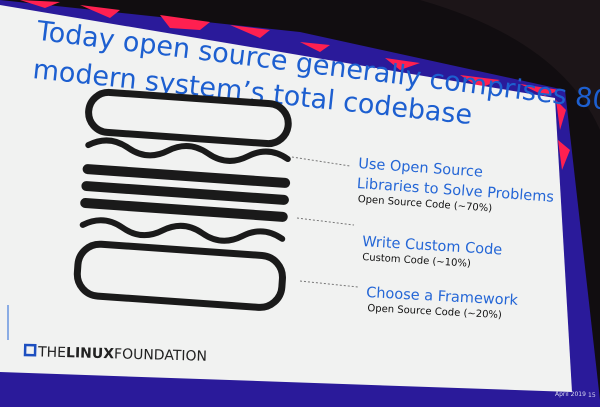 This screenshot has height=407, width=600. Describe the element at coordinates (570, 394) in the screenshot. I see `footer-date: April 2019` at that location.